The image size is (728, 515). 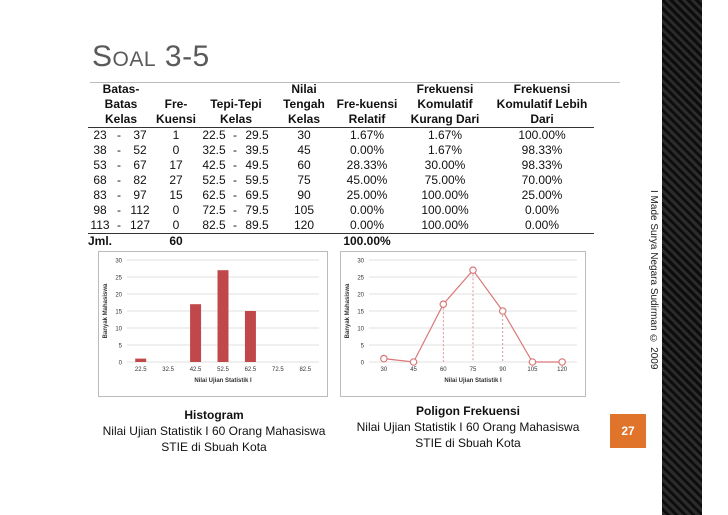 I want to click on polygon-caption-title: Poligon Frekuensi, so click(x=467, y=411).